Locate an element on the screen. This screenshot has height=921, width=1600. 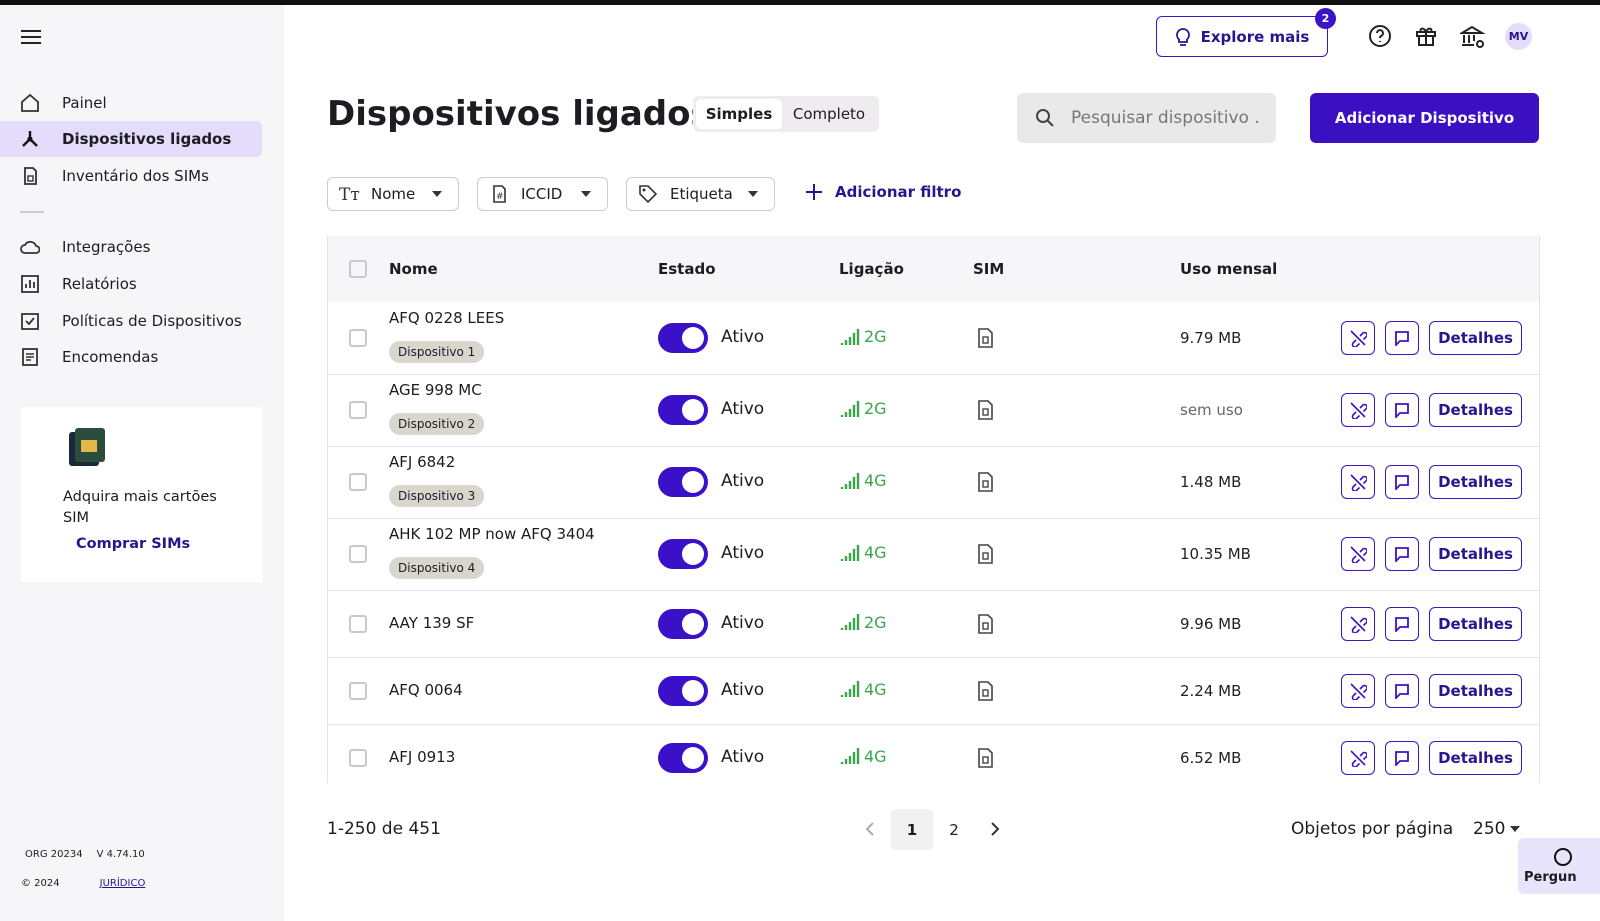
column-header: Estado is located at coordinates (687, 269).